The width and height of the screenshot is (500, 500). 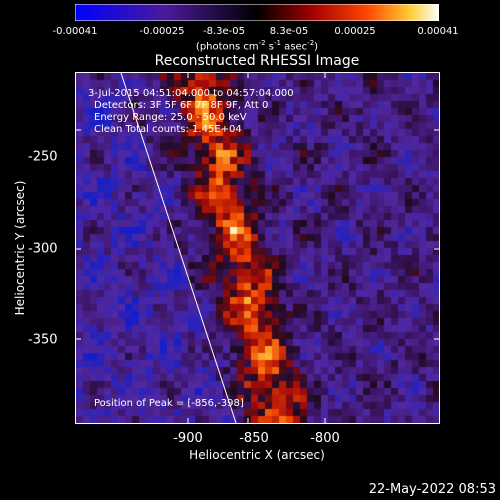 I want to click on colorbar-tick: 8.3e-05, so click(x=289, y=31).